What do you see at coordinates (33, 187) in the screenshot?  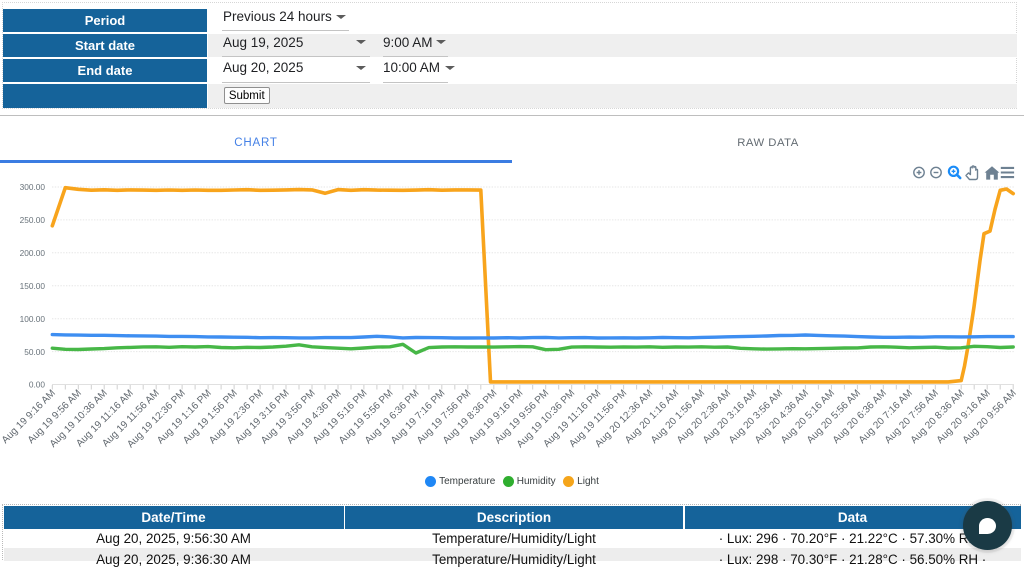 I see `svg-text: 300.00` at bounding box center [33, 187].